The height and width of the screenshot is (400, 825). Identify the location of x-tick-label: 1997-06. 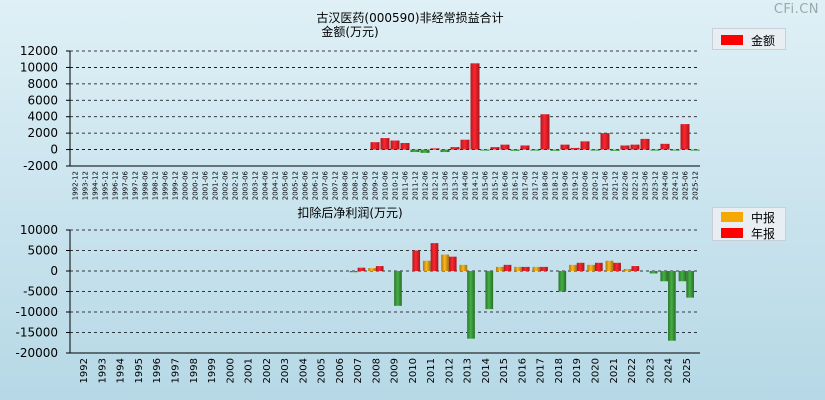
(126, 185).